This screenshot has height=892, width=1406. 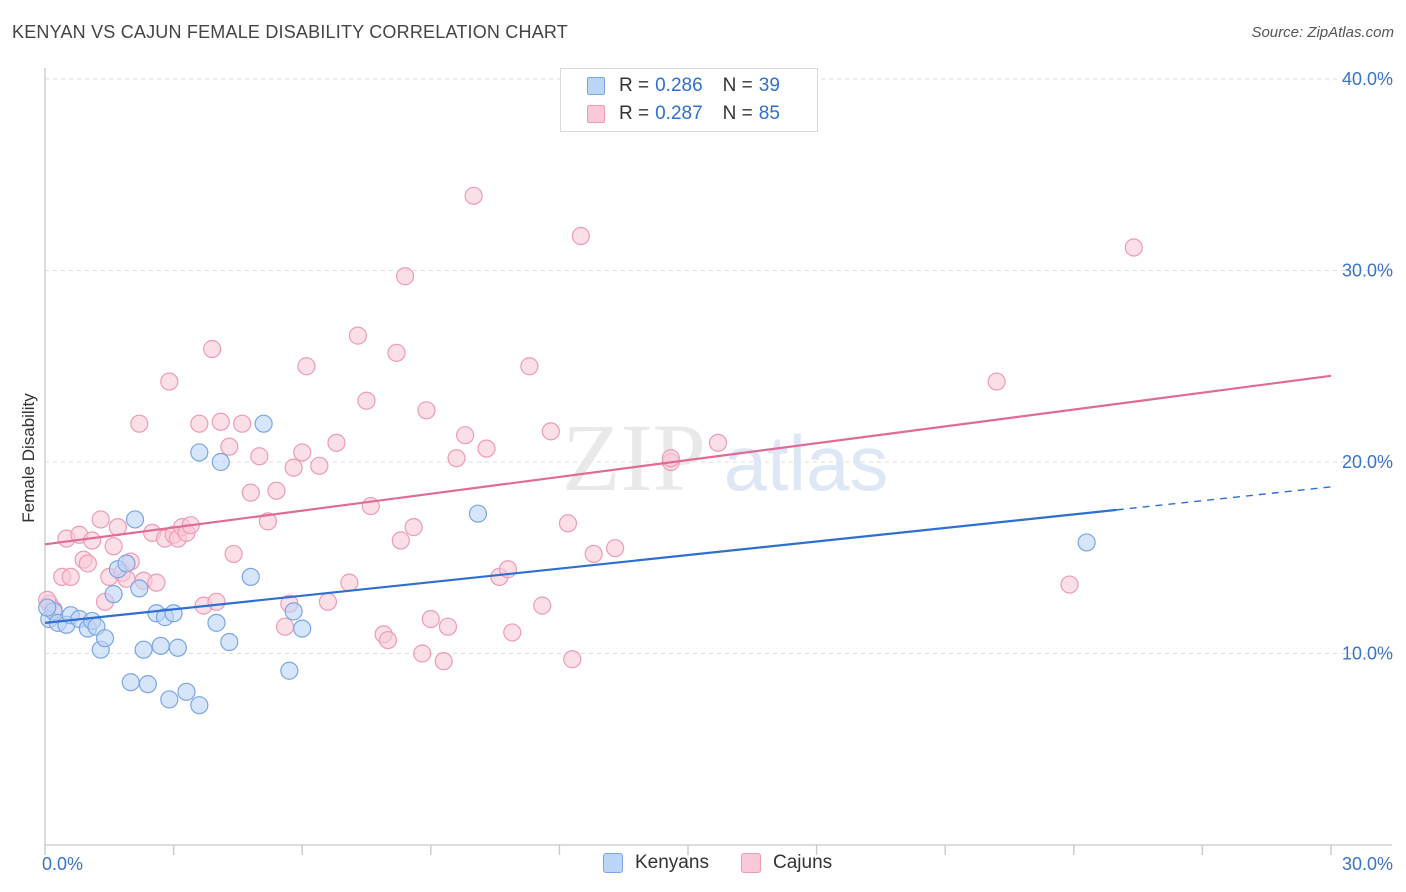 I want to click on legend-item-cajuns: Cajuns, so click(x=786, y=863).